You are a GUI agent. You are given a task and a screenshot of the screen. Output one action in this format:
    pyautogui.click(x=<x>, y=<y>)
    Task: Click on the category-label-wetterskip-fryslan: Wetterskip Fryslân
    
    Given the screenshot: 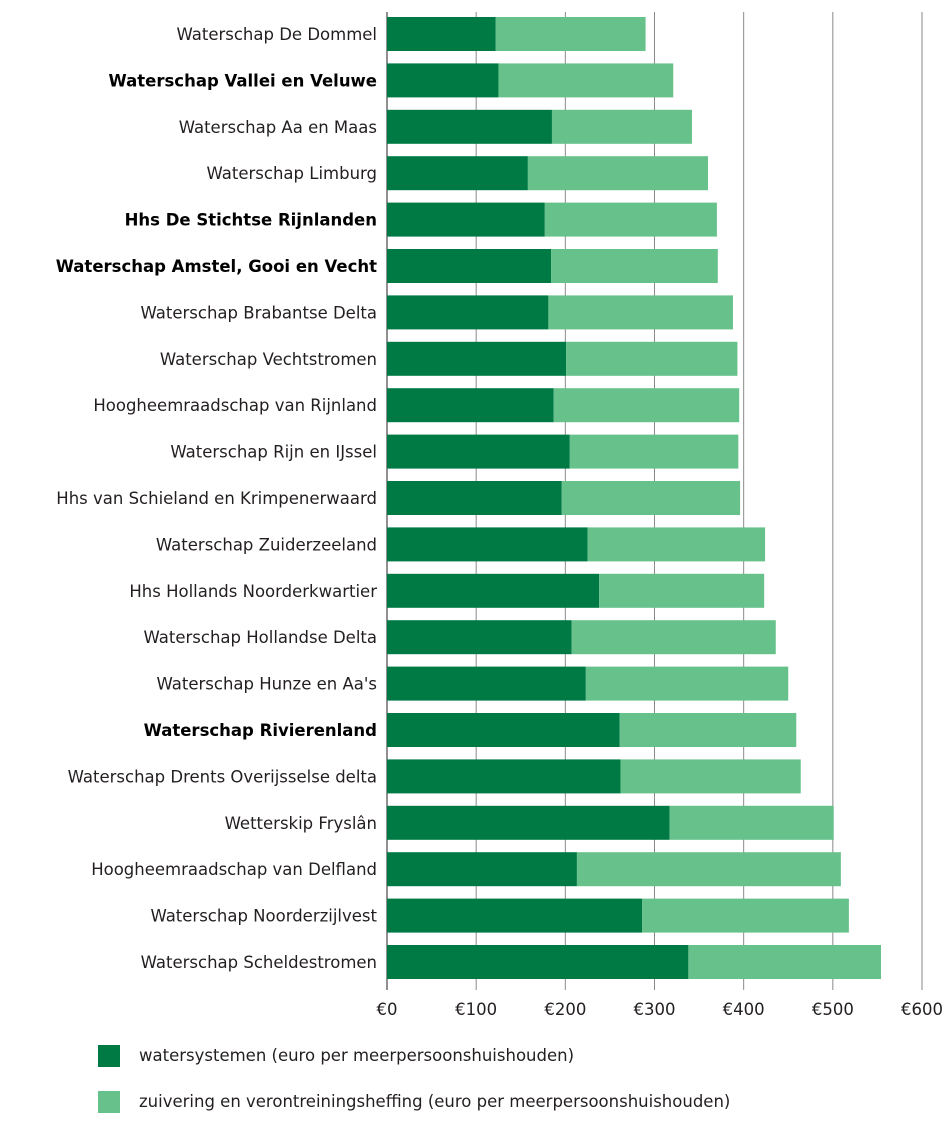 What is the action you would take?
    pyautogui.click(x=301, y=823)
    